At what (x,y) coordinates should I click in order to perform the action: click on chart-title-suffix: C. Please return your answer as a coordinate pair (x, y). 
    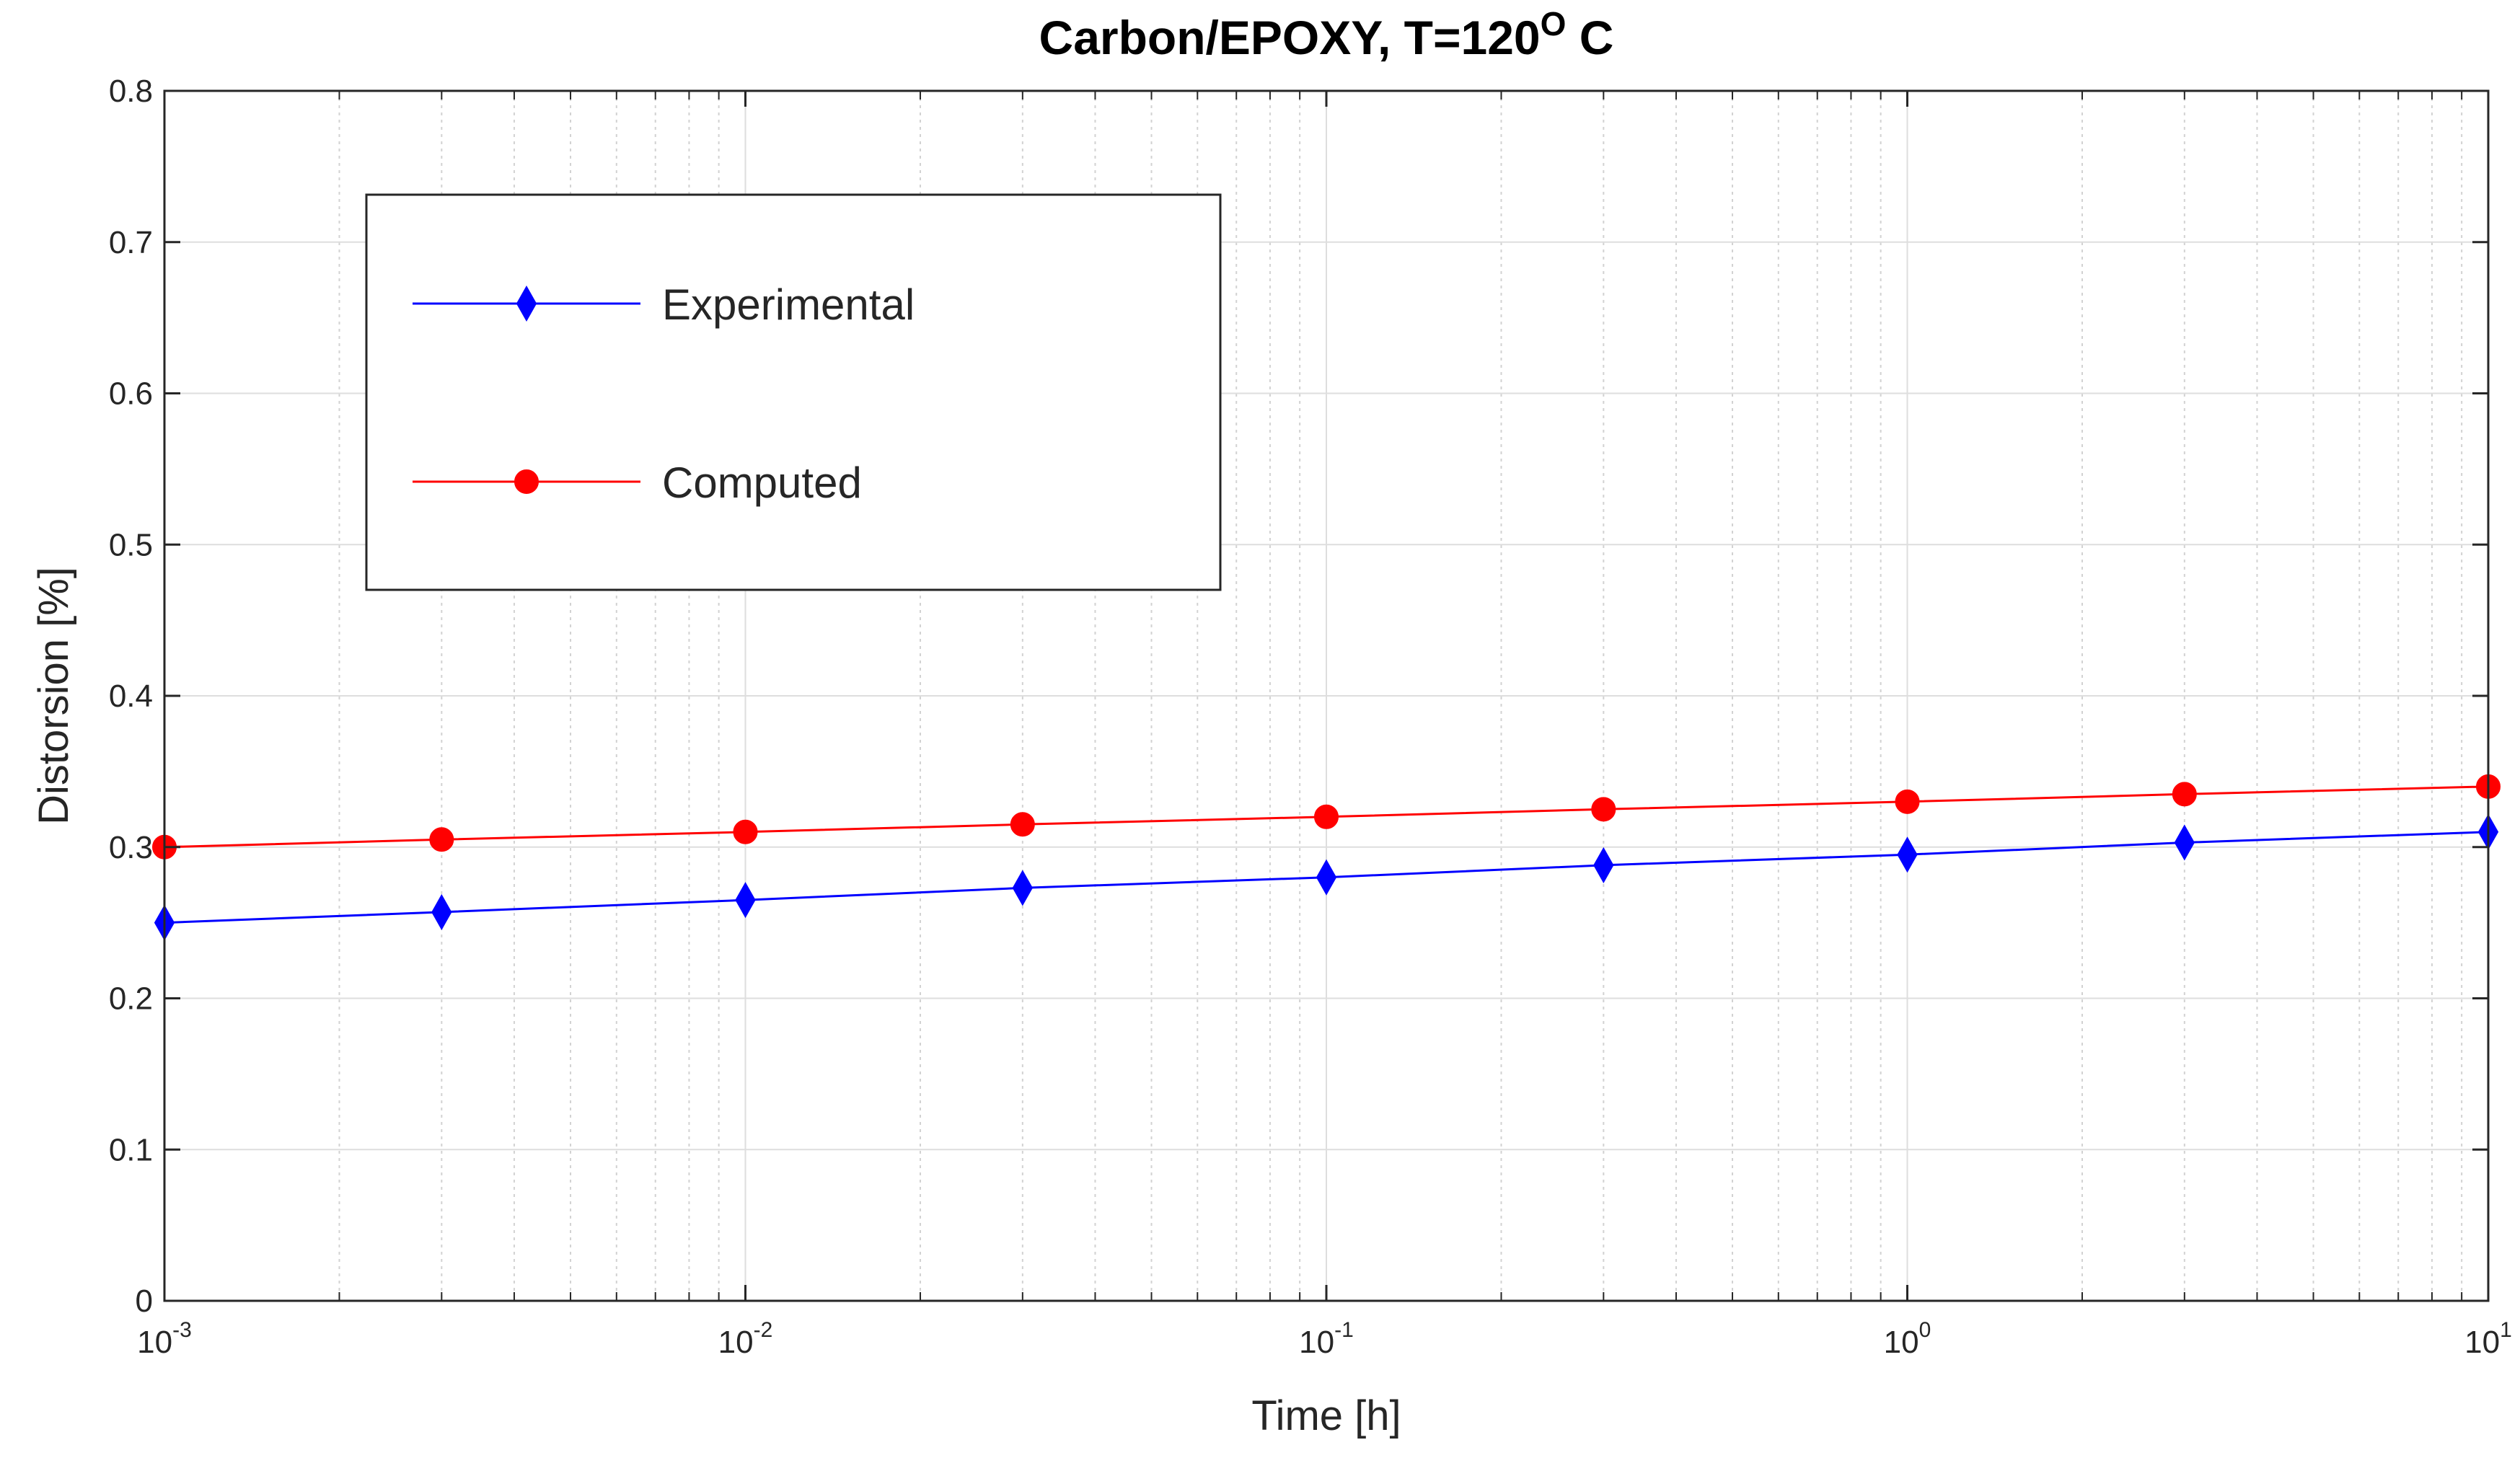
    Looking at the image, I should click on (1589, 37).